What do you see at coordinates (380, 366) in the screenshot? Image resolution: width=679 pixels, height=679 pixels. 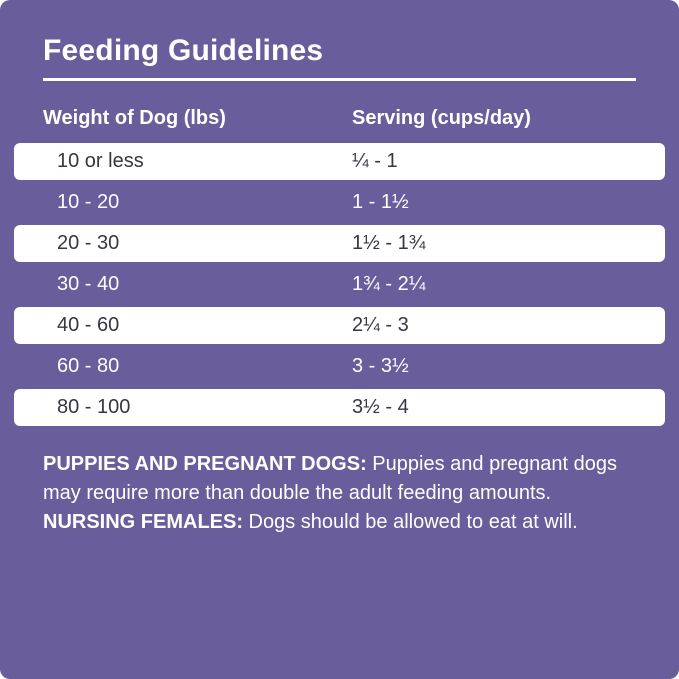 I see `serving-cell: 3 - 3½` at bounding box center [380, 366].